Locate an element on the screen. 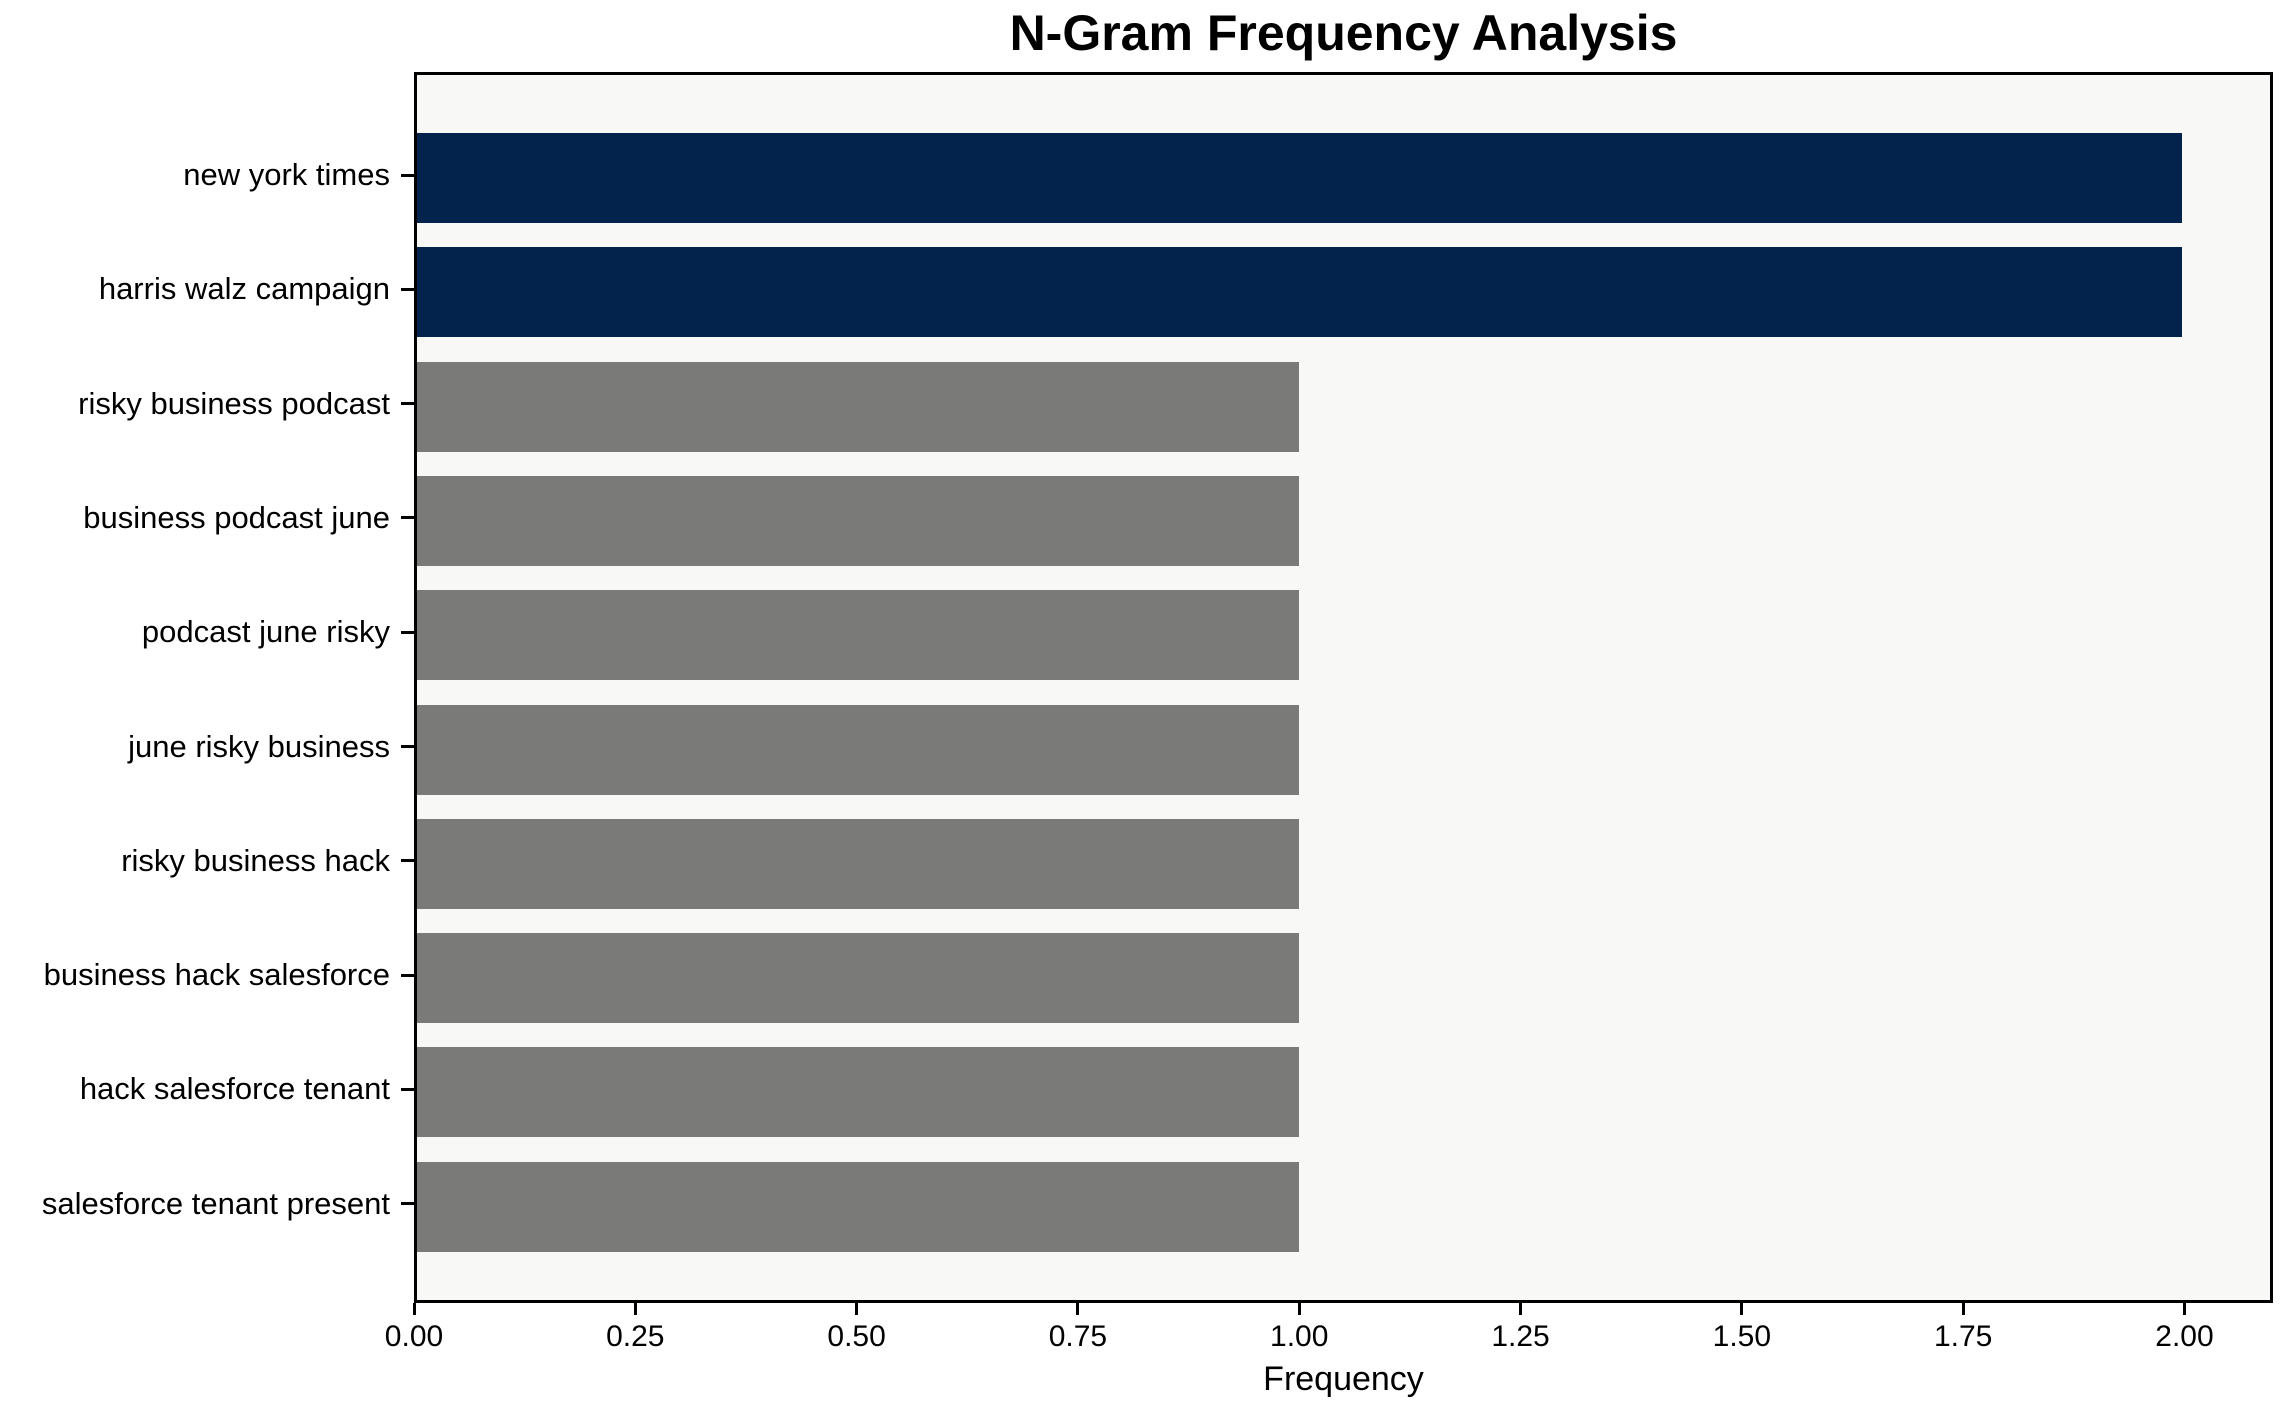 The image size is (2293, 1414). x-tick-label: 0.75 is located at coordinates (1078, 1336).